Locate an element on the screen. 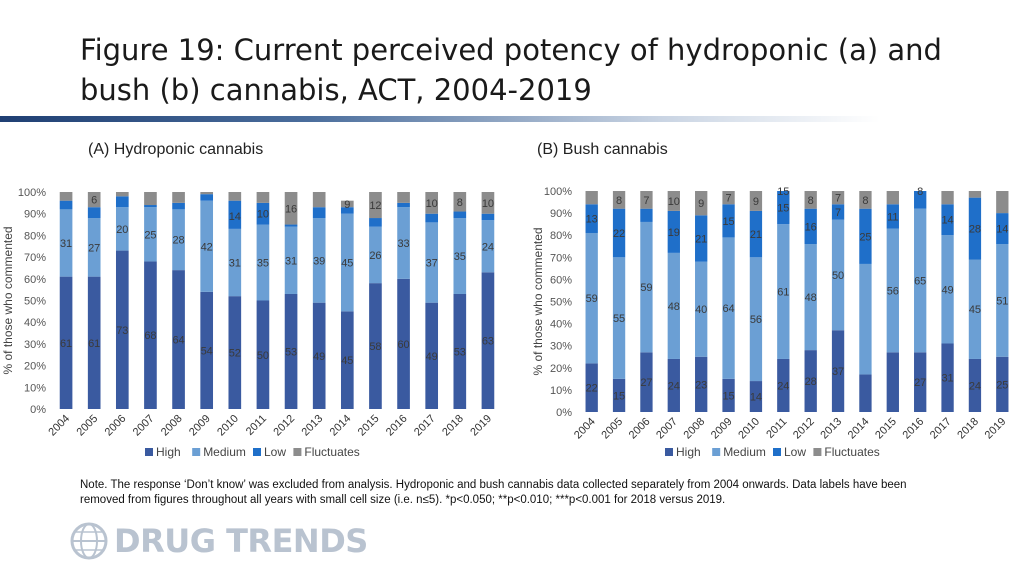 This screenshot has width=1024, height=576. chart-b-bar-fluctuates-2007 is located at coordinates (673, 201).